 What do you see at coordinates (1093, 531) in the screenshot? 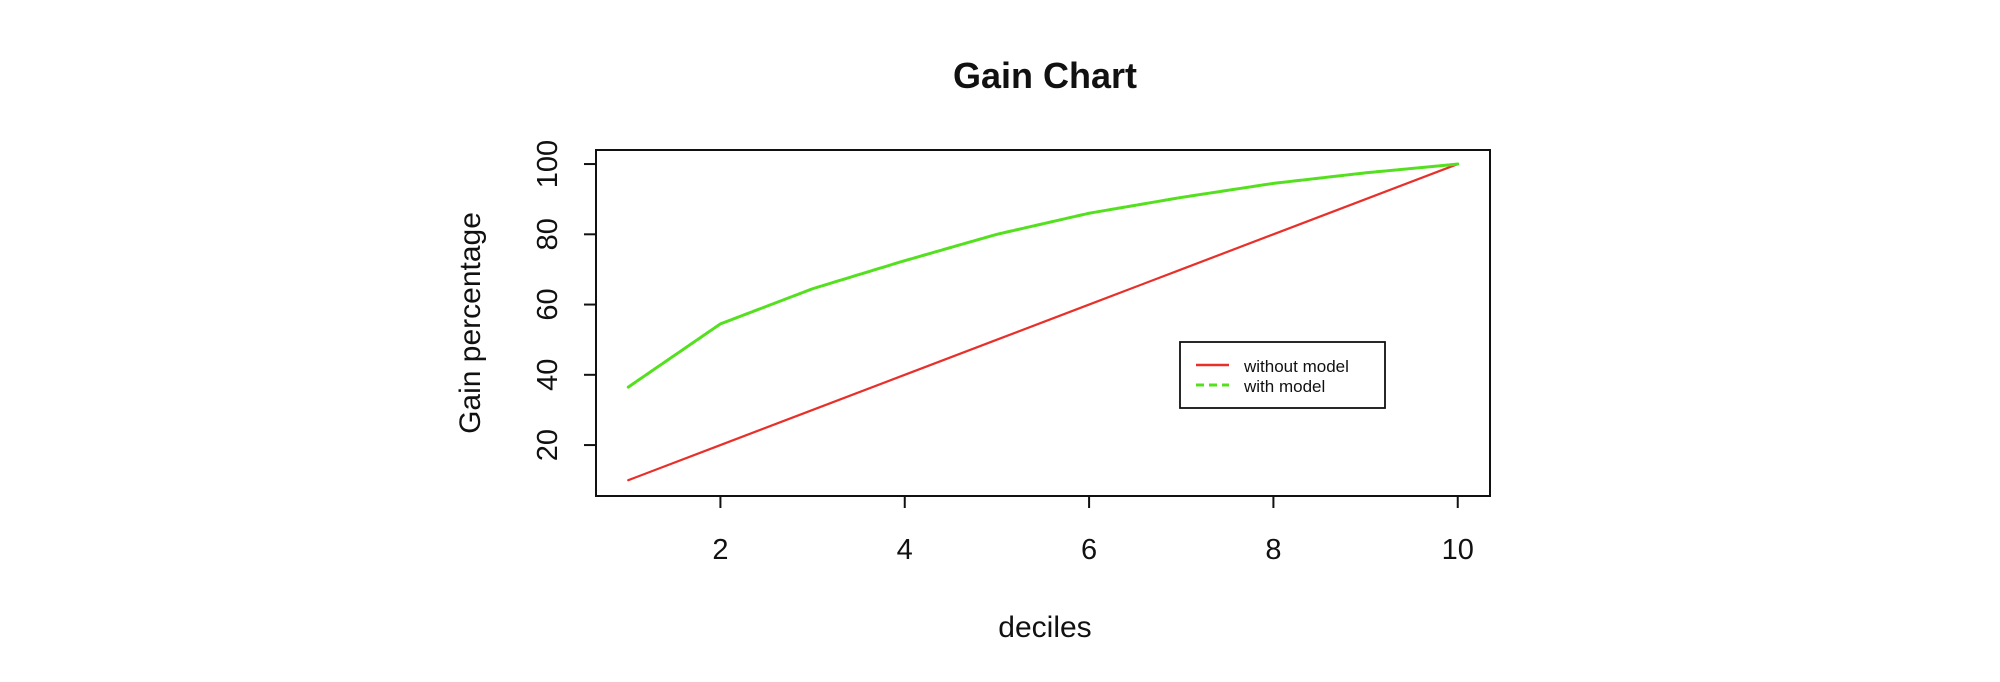
I see `x-axis: 2 4 6 8 10` at bounding box center [1093, 531].